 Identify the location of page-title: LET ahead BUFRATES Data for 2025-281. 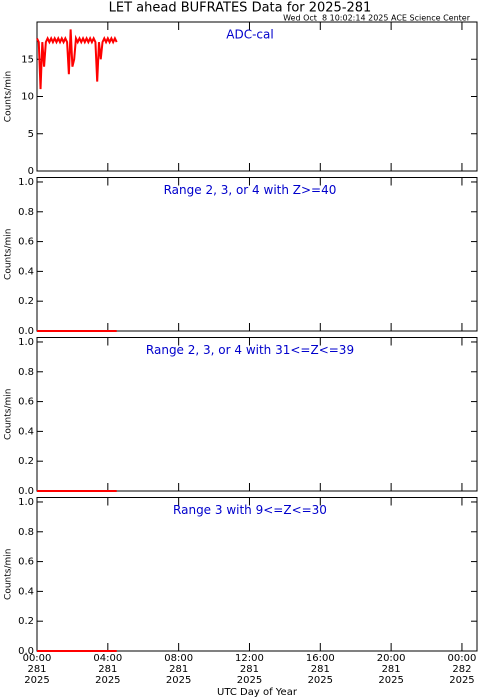
(240, 8).